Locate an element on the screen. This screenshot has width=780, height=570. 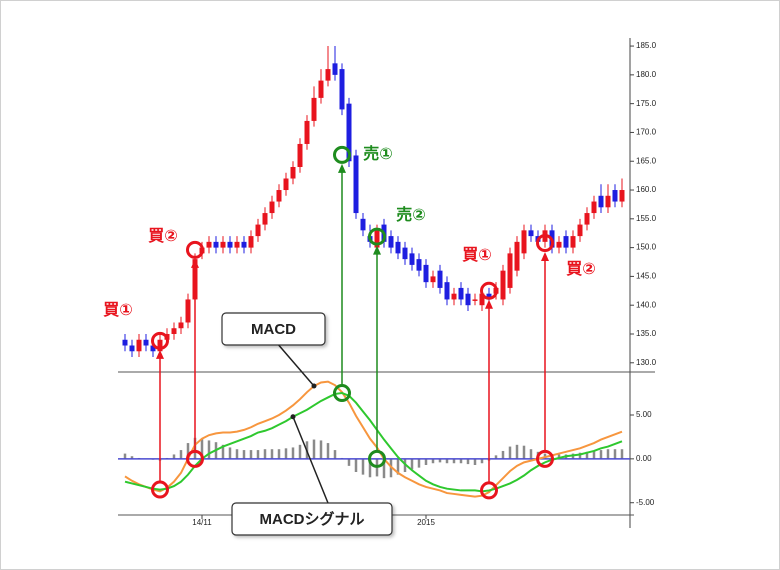
y-tick-label: 140.0 is located at coordinates (646, 304).